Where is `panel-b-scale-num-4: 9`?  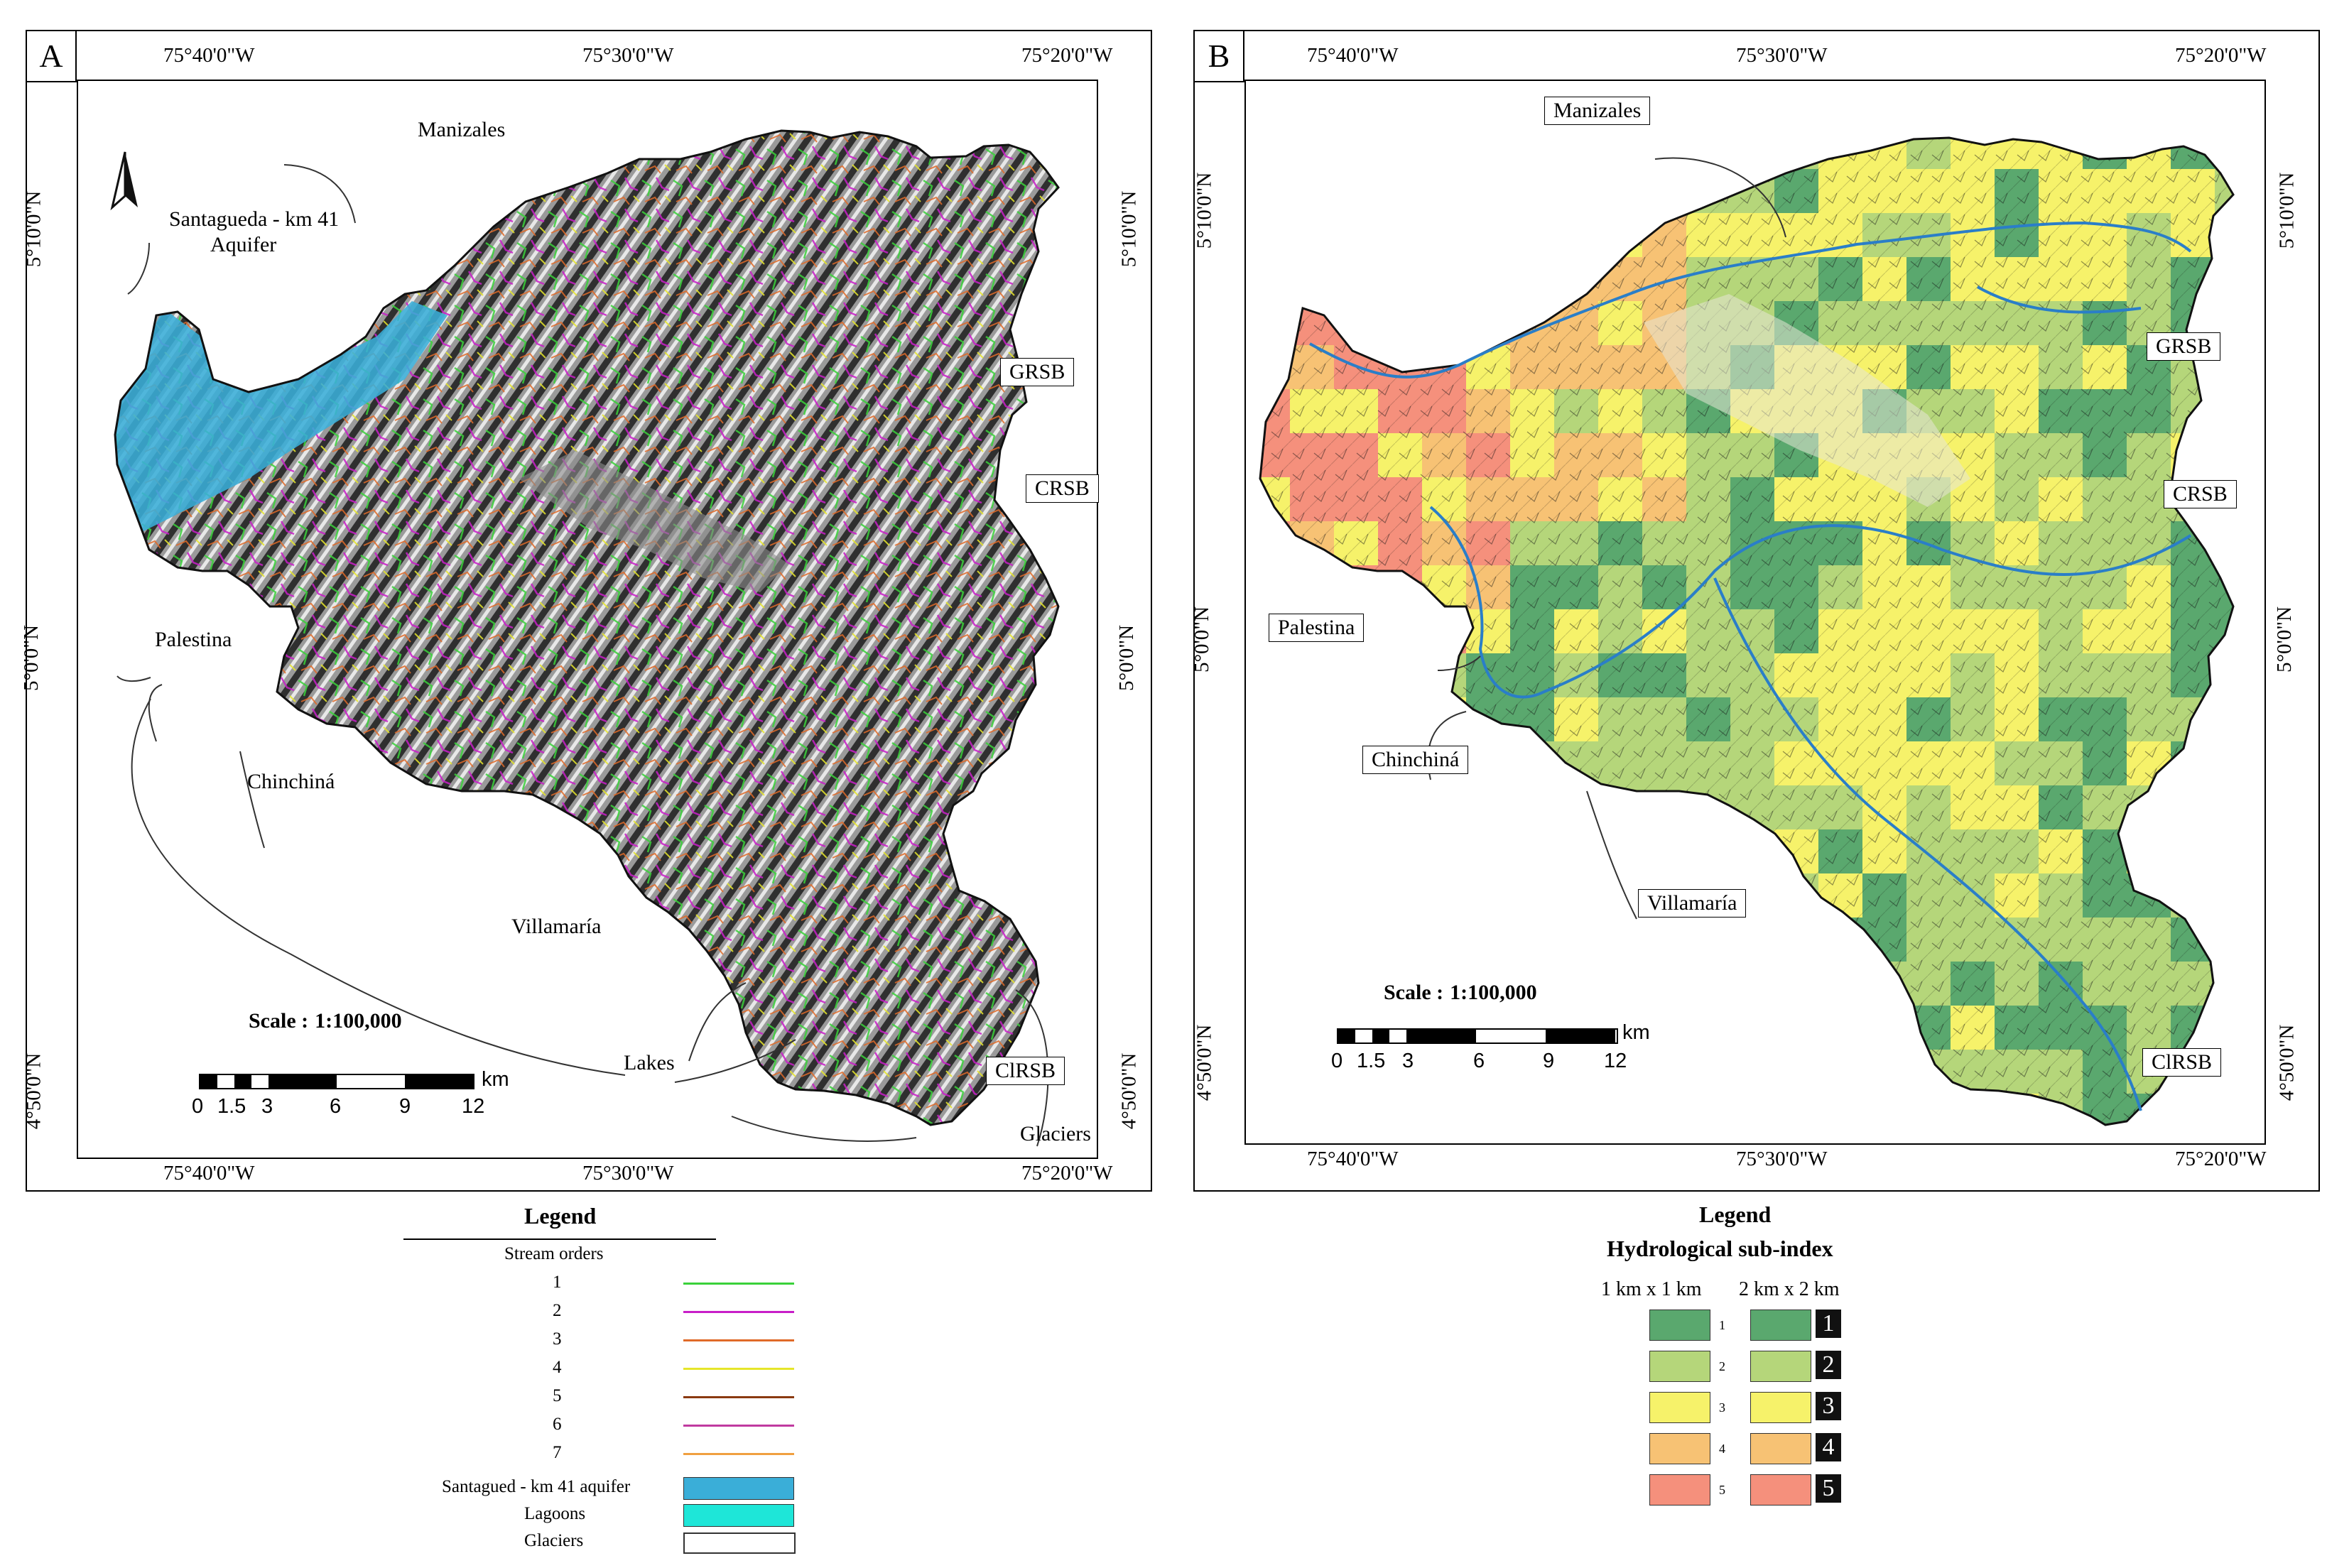
panel-b-scale-num-4: 9 is located at coordinates (1549, 1061).